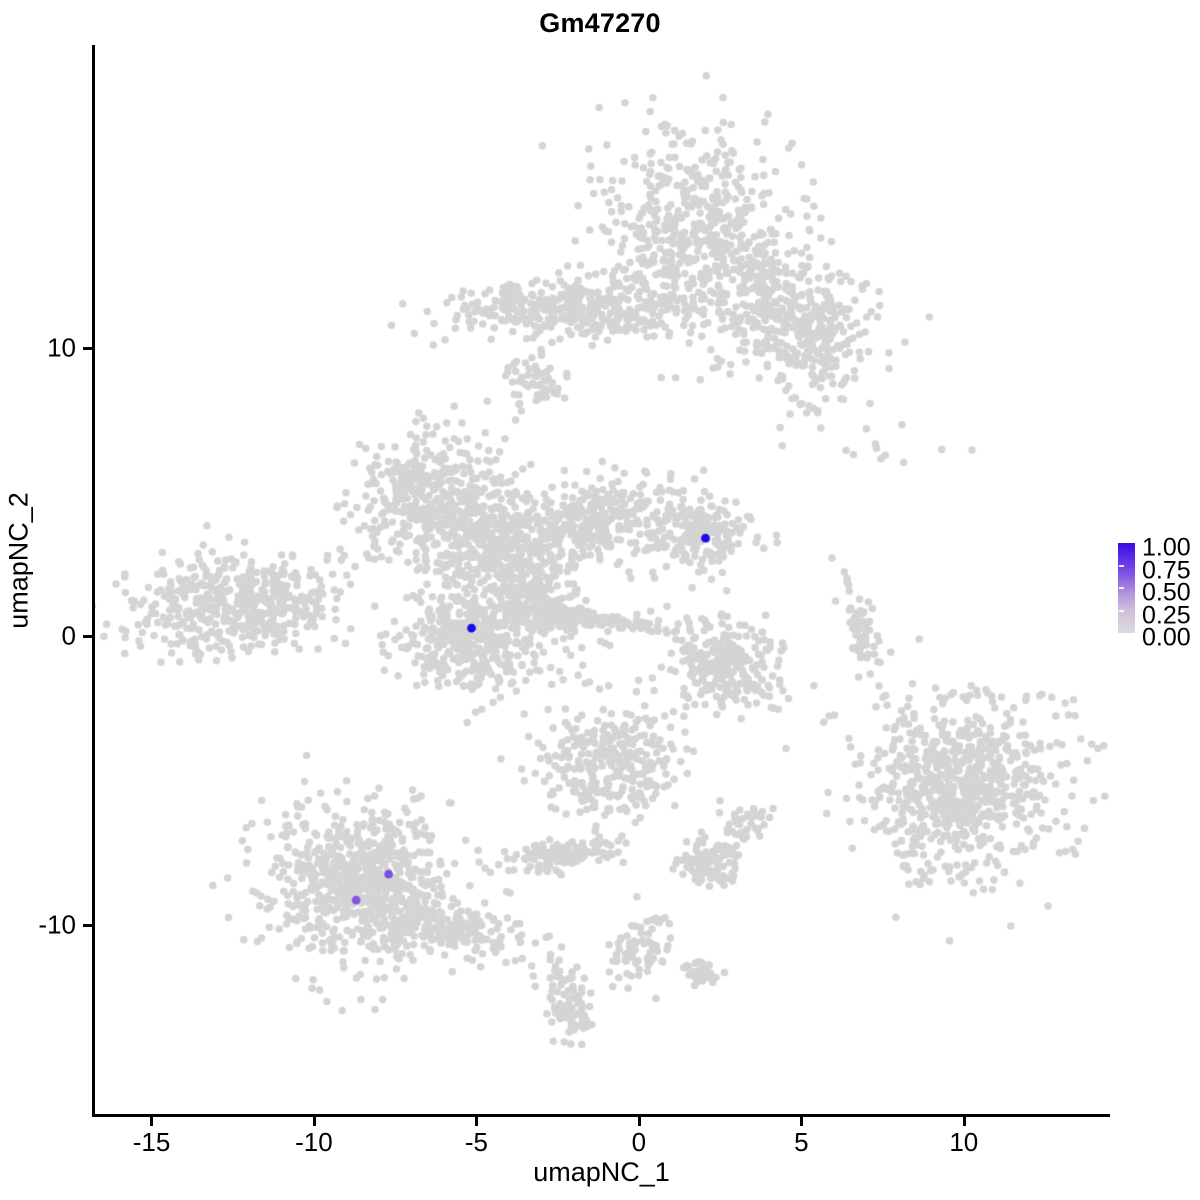 The height and width of the screenshot is (1200, 1200). Describe the element at coordinates (57, 924) in the screenshot. I see `y-tick-label: -10` at that location.